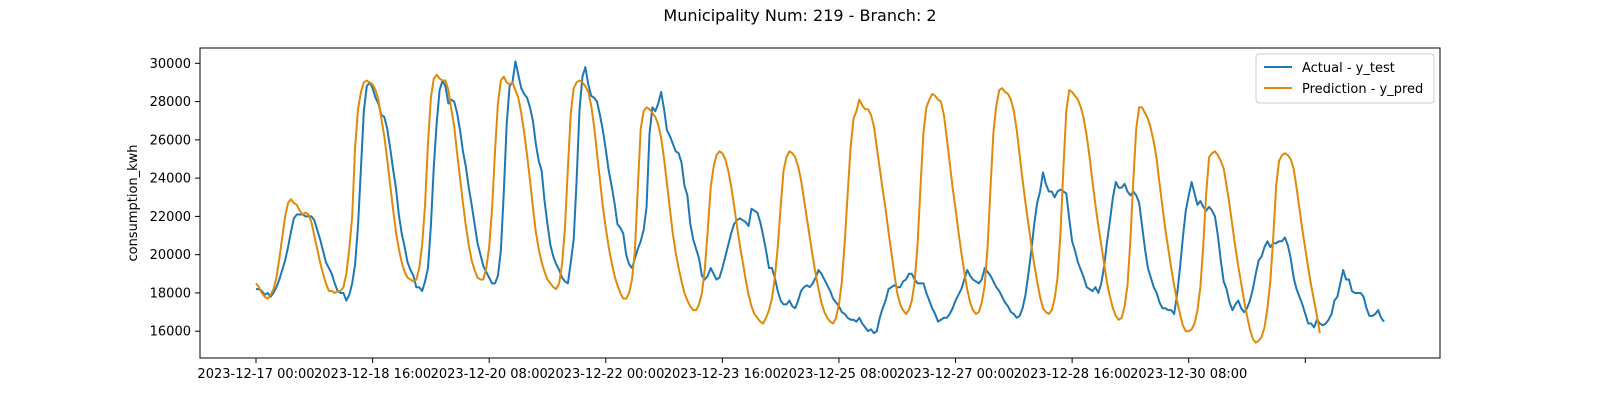  Describe the element at coordinates (1362, 89) in the screenshot. I see `legend-label-prediction: Prediction - y_pred` at that location.